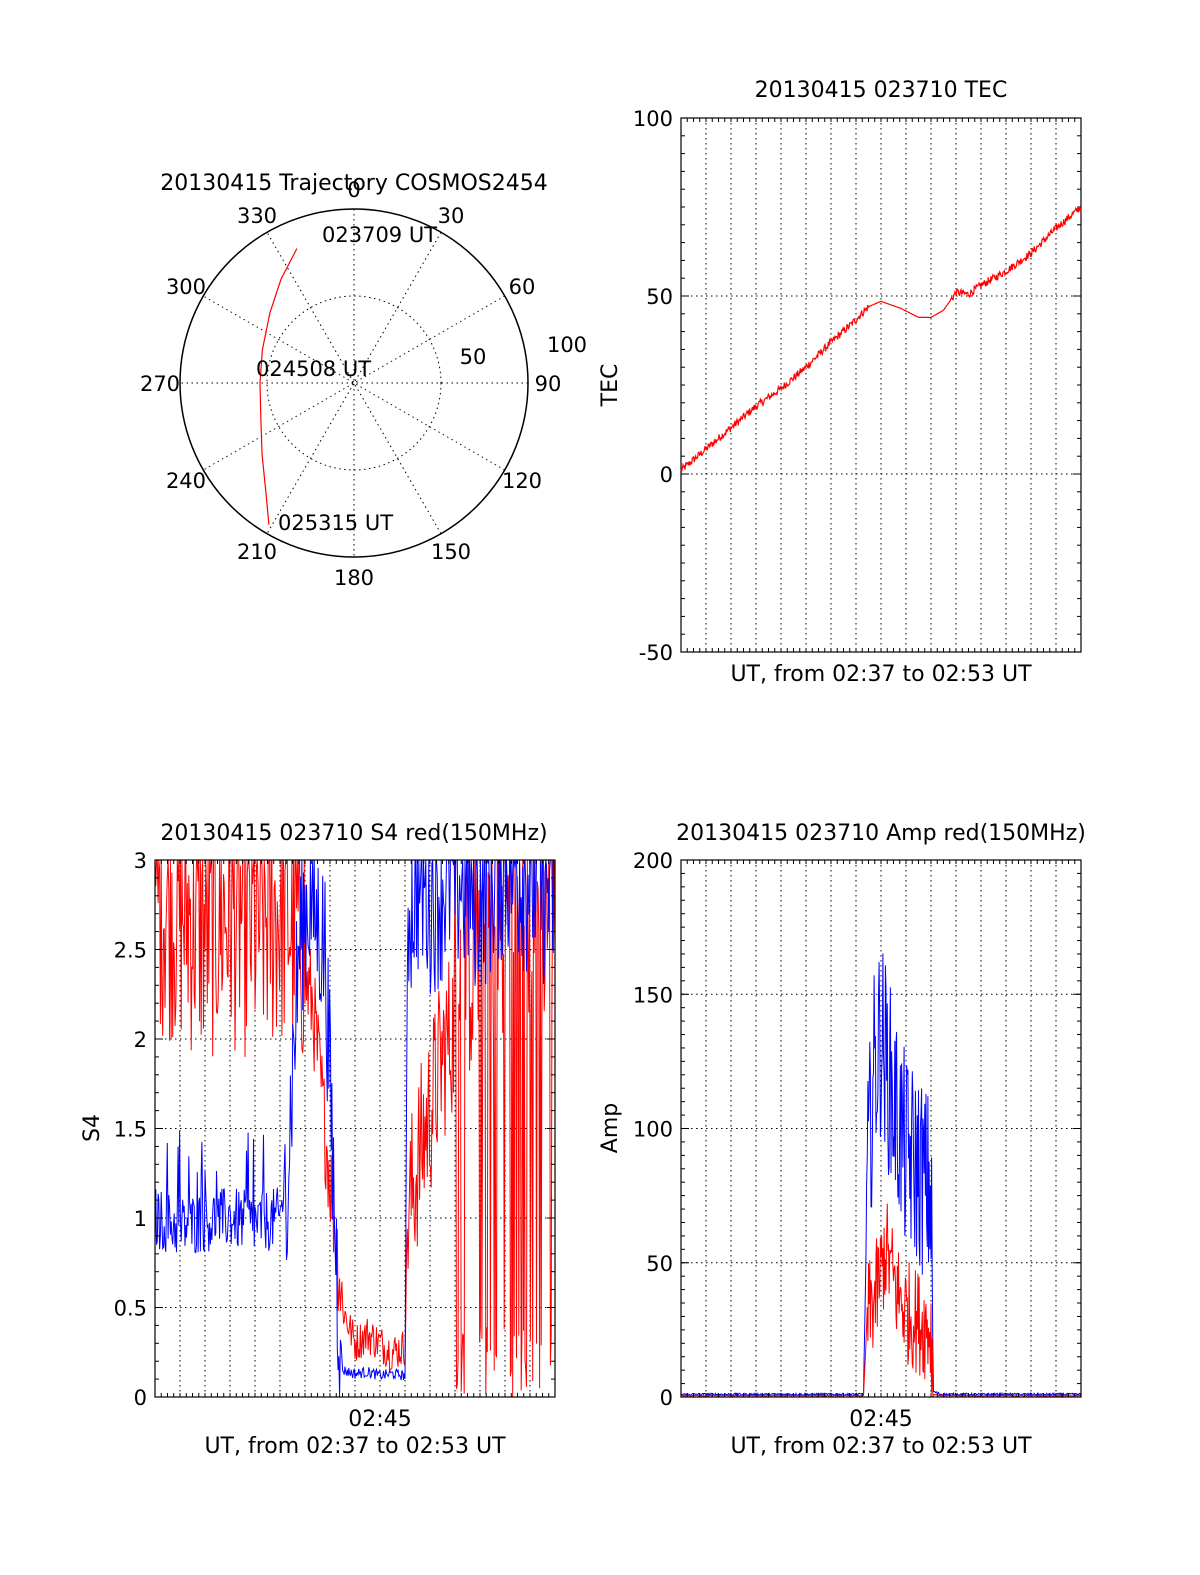 The image size is (1200, 1575). I want to click on polar-inner-circle, so click(354, 383).